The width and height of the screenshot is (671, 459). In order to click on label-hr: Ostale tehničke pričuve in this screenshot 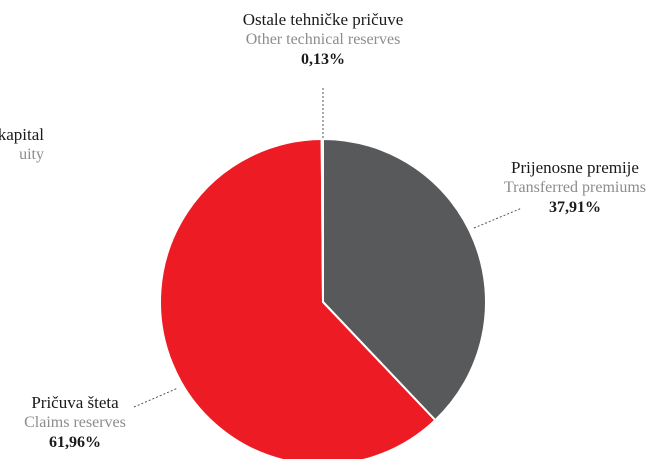, I will do `click(323, 19)`.